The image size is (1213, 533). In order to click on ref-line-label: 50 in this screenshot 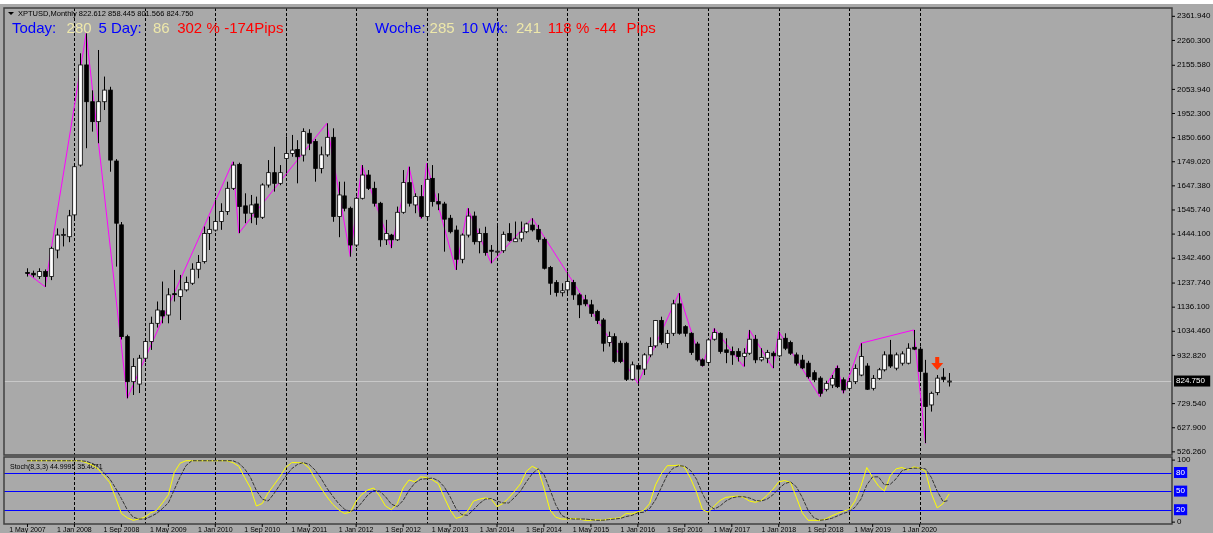, I will do `click(1181, 491)`.